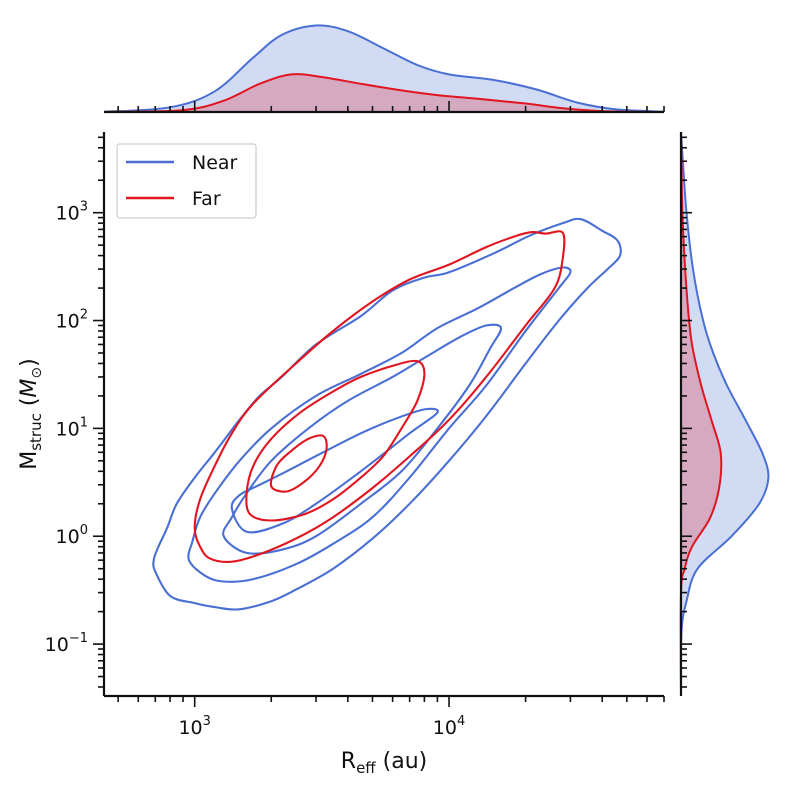 The height and width of the screenshot is (788, 794). Describe the element at coordinates (29, 388) in the screenshot. I see `y-label-unit-symbol: M` at that location.